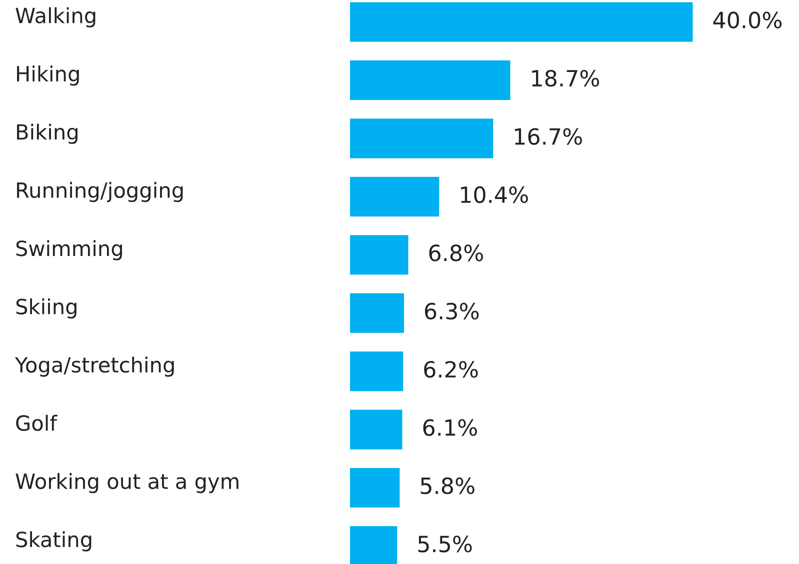 This screenshot has width=799, height=564. What do you see at coordinates (447, 485) in the screenshot?
I see `data-label: 5.8%` at bounding box center [447, 485].